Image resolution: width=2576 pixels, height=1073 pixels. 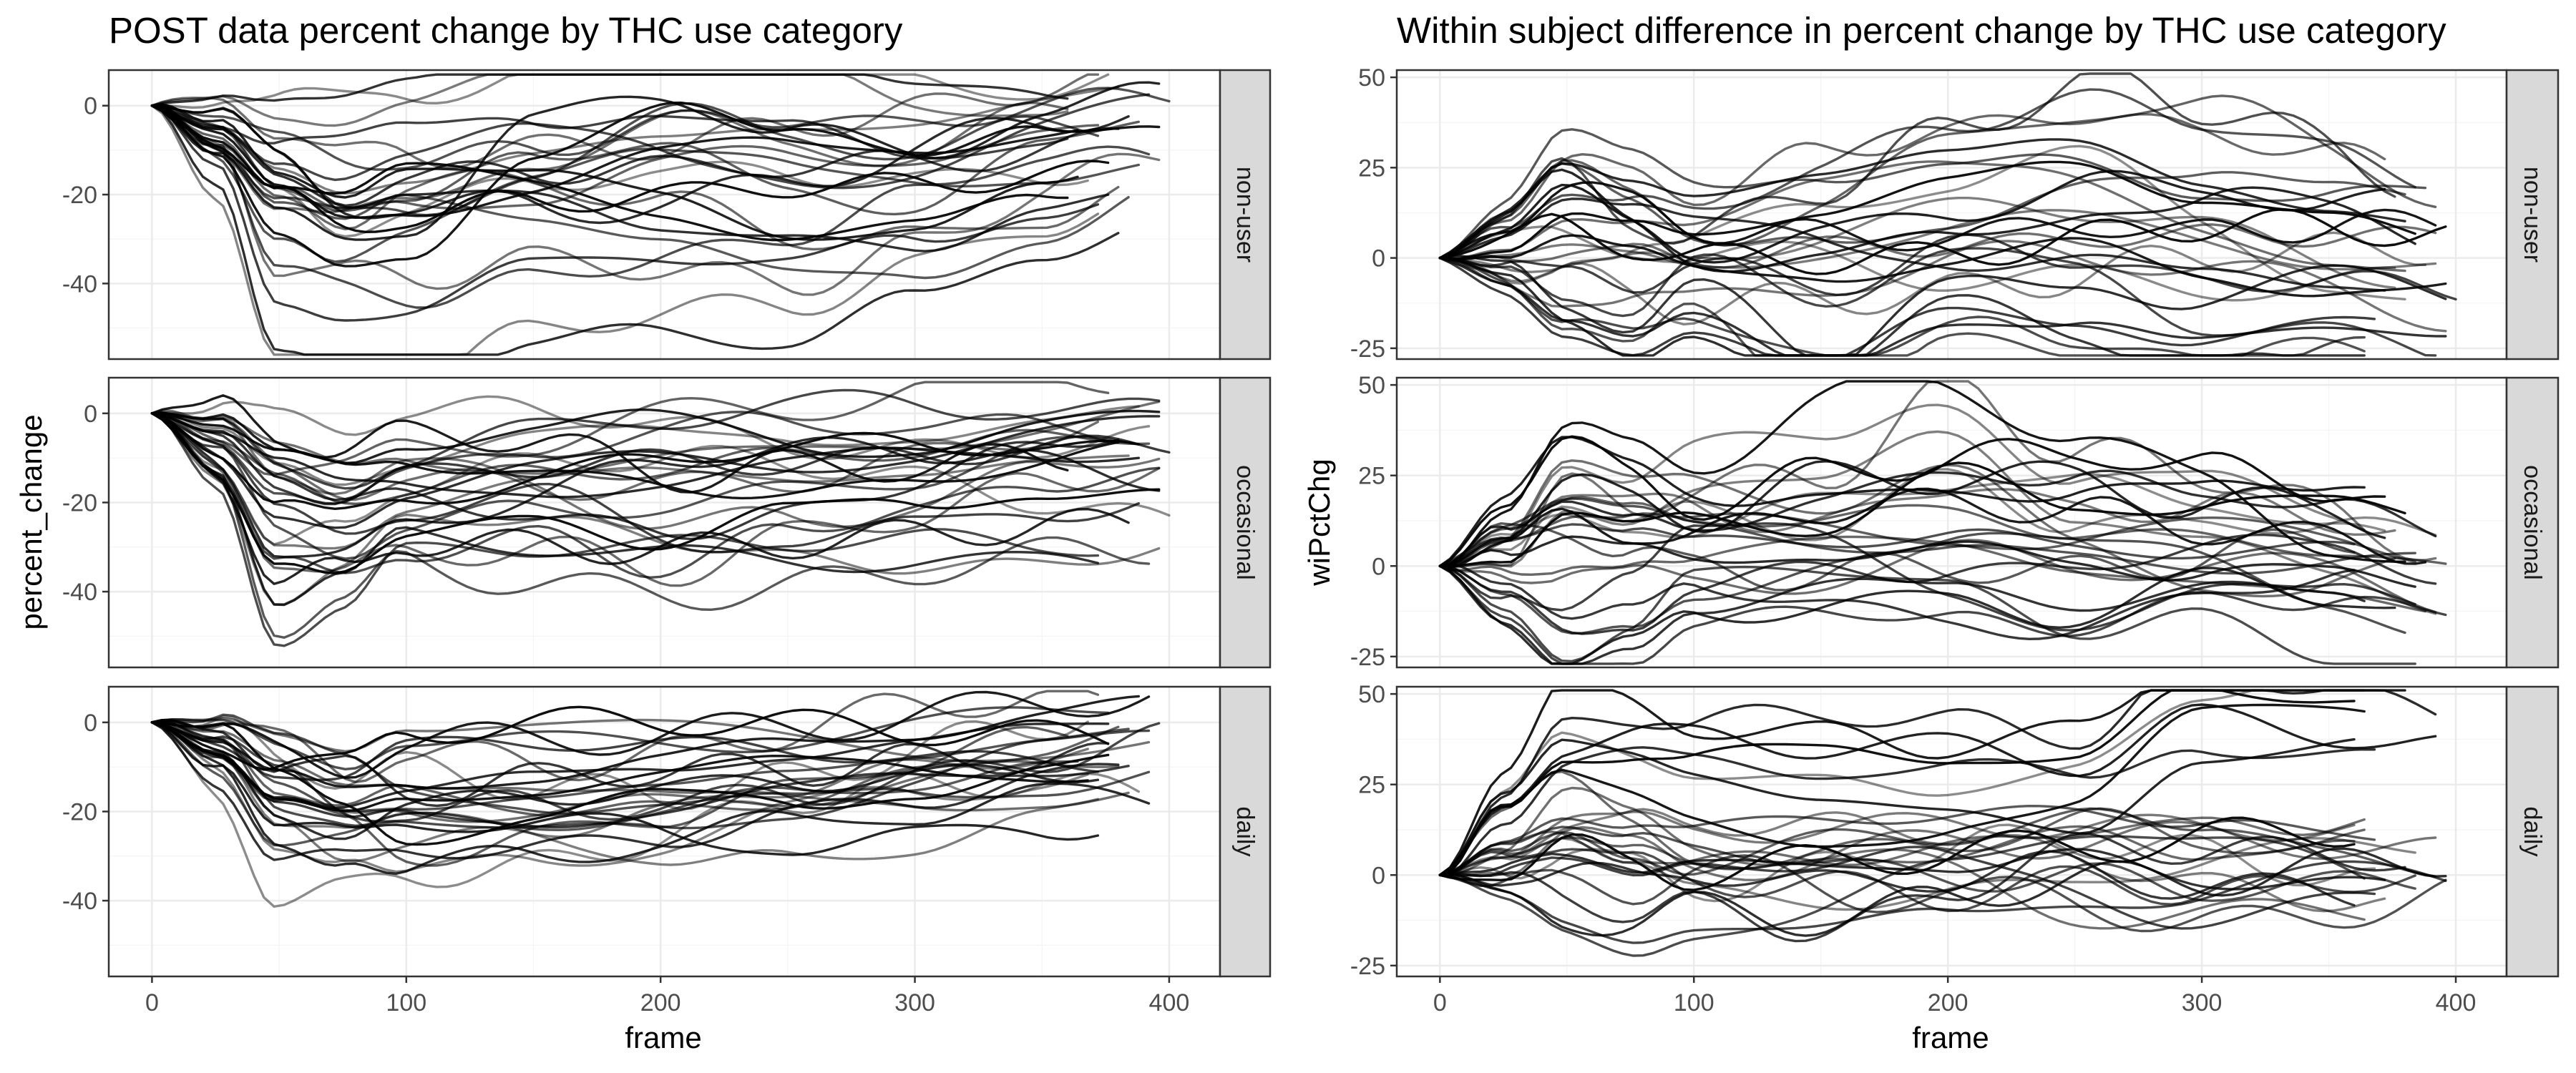 I want to click on y-tick-label: -20, so click(x=79, y=195).